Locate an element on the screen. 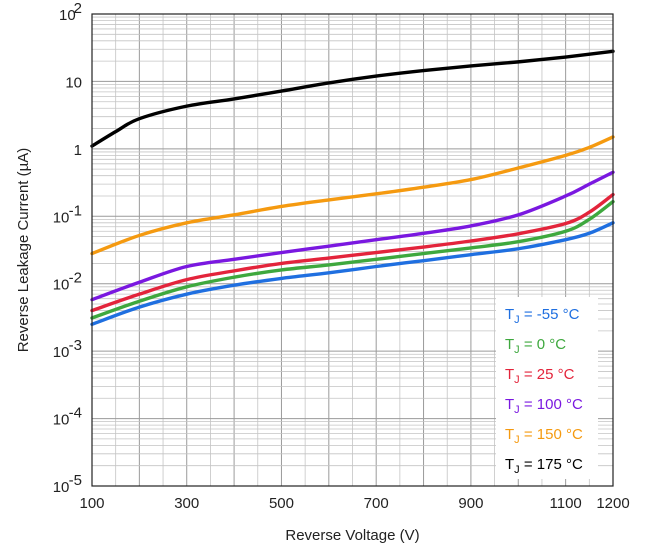 This screenshot has width=646, height=548. y-tick-label: -410 is located at coordinates (67, 417).